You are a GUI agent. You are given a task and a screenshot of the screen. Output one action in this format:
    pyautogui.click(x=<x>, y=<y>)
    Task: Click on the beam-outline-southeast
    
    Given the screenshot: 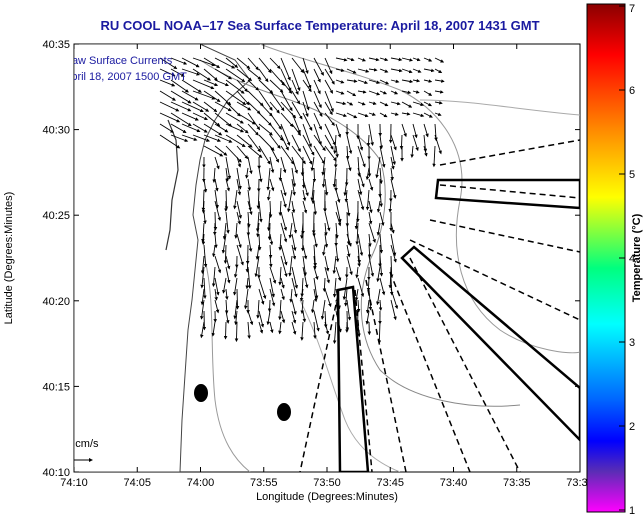 What is the action you would take?
    pyautogui.click(x=490, y=343)
    